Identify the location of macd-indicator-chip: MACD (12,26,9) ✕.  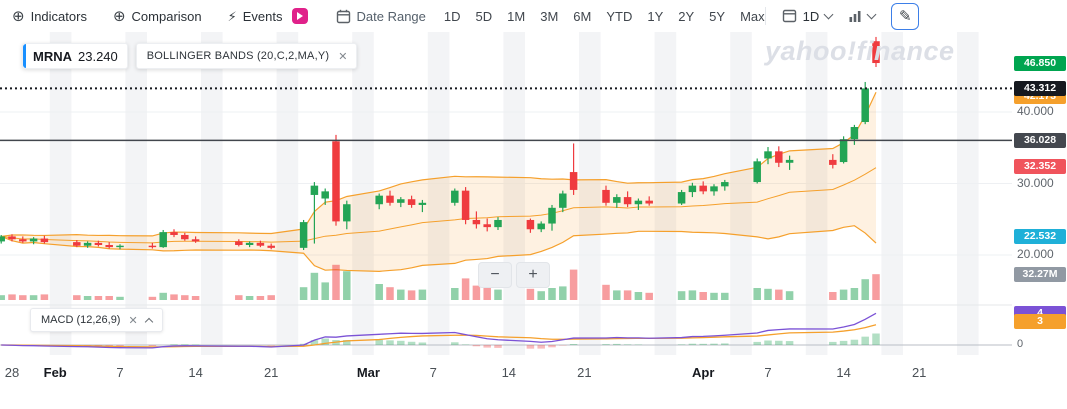
(96, 320).